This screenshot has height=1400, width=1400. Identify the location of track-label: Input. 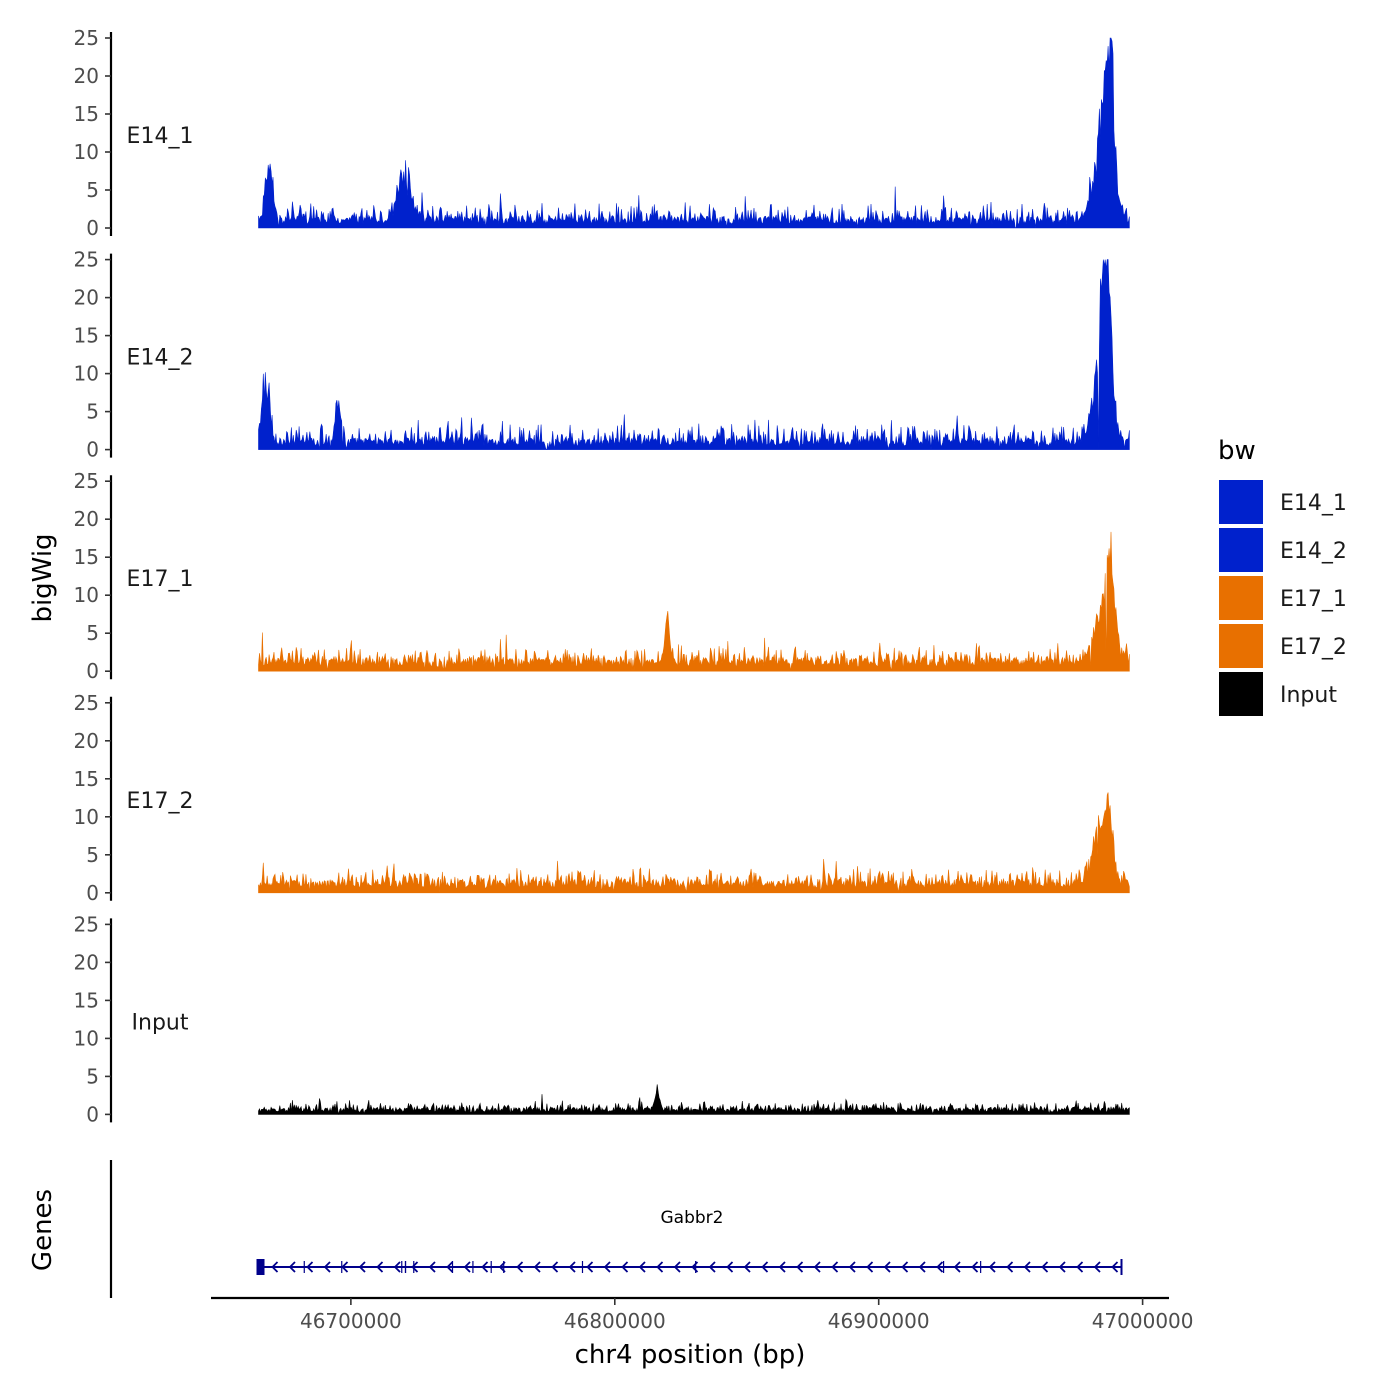
(160, 1022).